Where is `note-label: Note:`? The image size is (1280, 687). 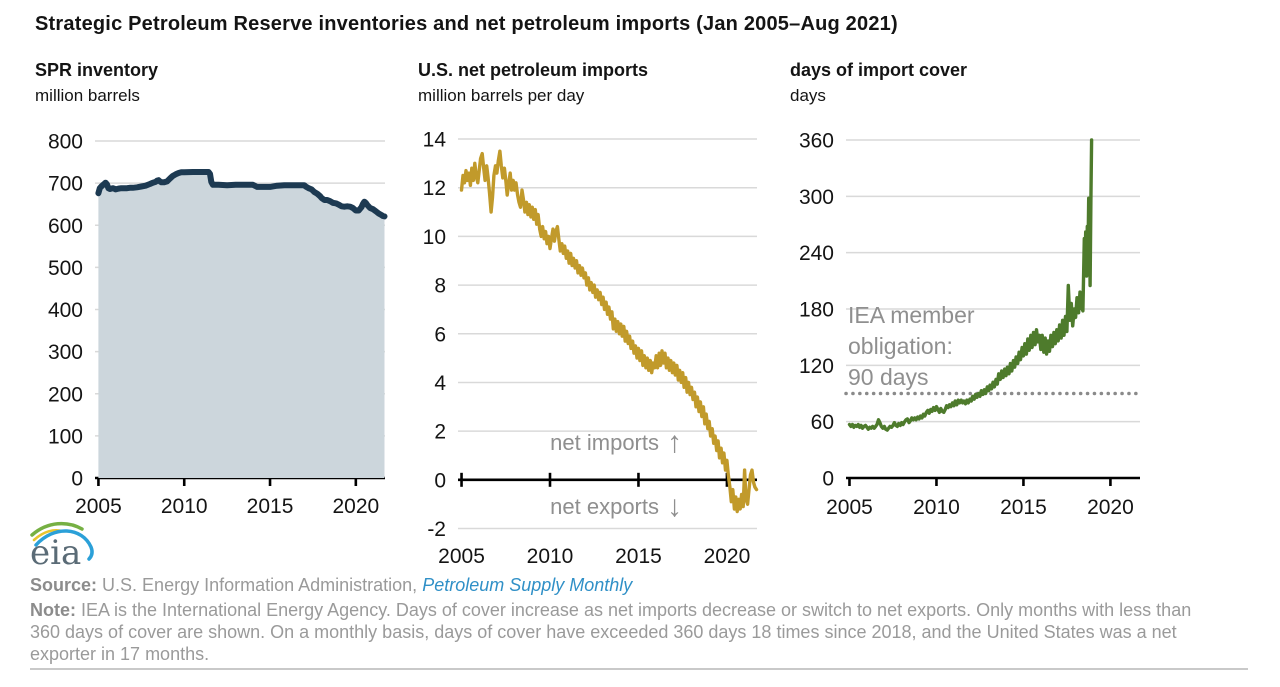
note-label: Note: is located at coordinates (53, 610).